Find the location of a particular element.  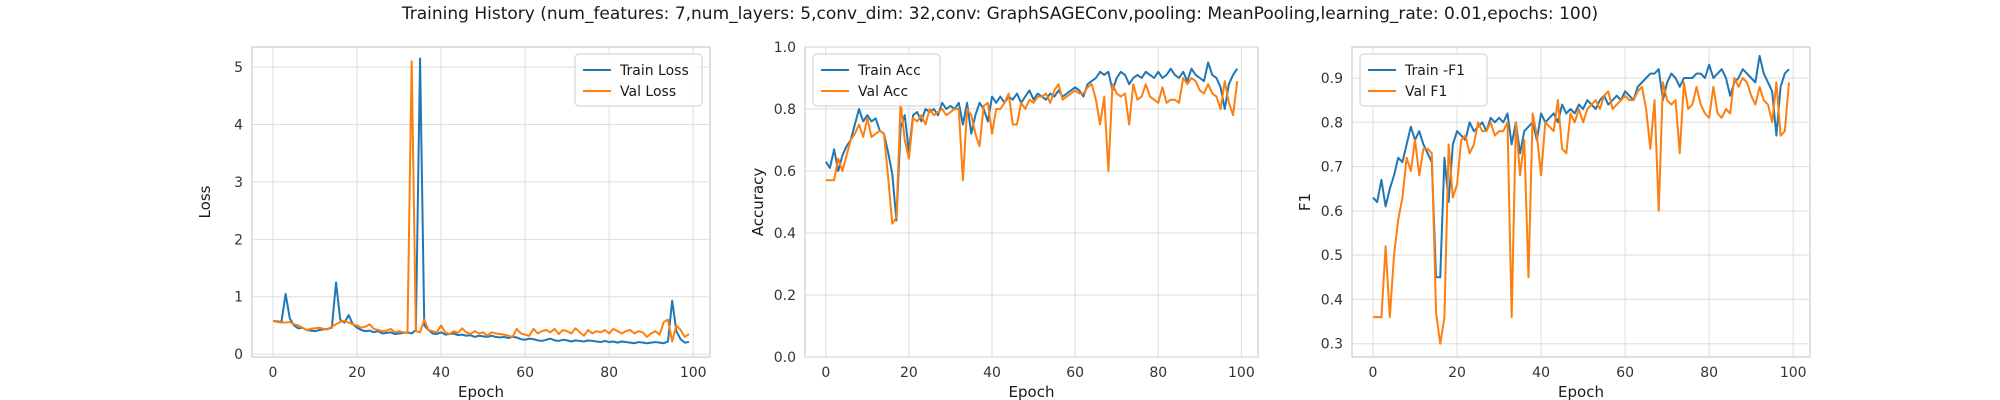

acc-x-tick-label: 80 is located at coordinates (1158, 373).